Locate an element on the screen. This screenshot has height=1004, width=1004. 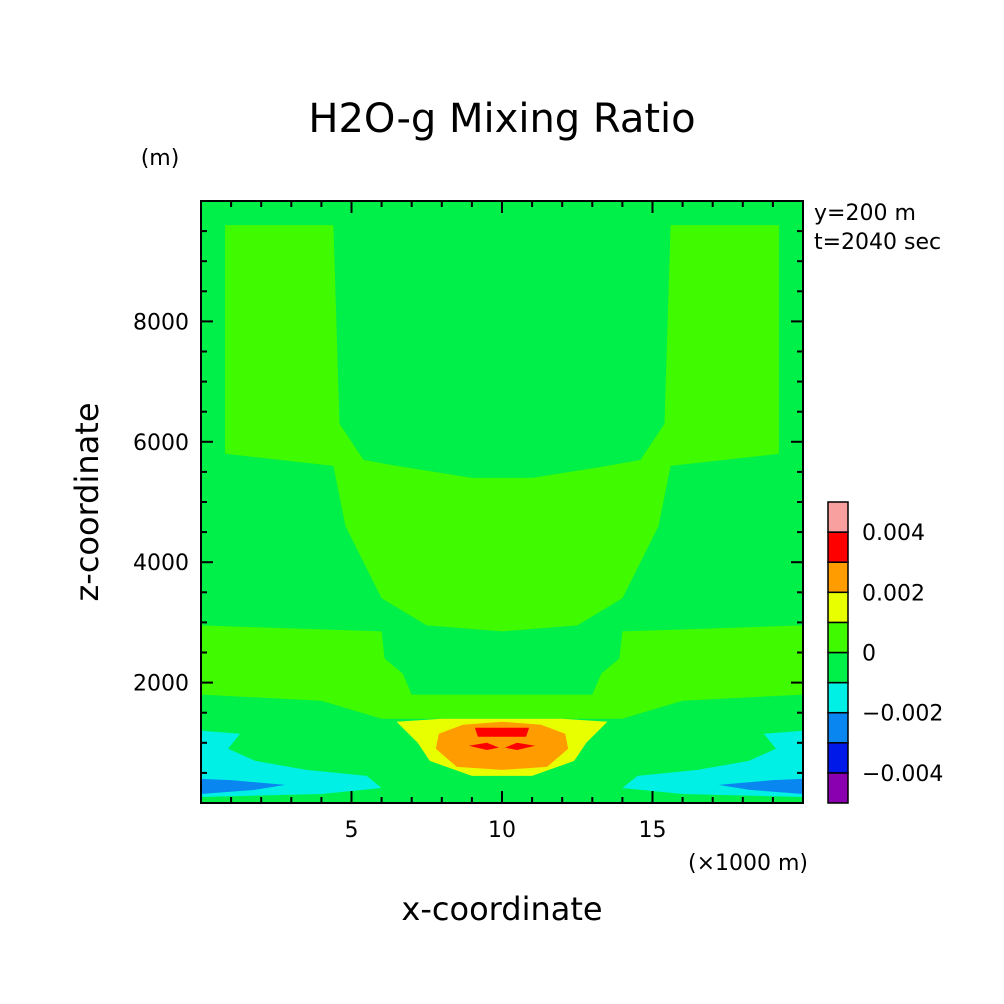
x-tick-label: 5 is located at coordinates (352, 830).